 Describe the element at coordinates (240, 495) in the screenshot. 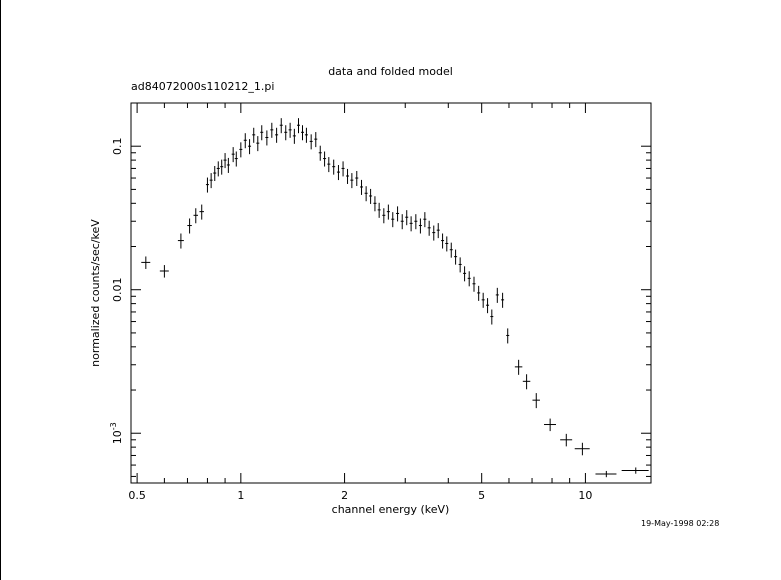

I see `x-tick-label: 1` at that location.